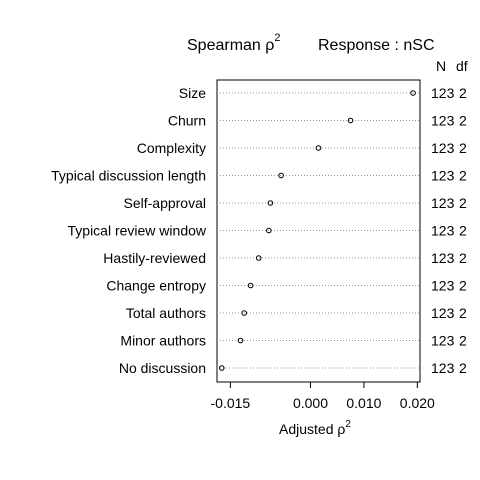 The image size is (480, 480). Describe the element at coordinates (296, 313) in the screenshot. I see `table-row: Total authors 123 2` at that location.